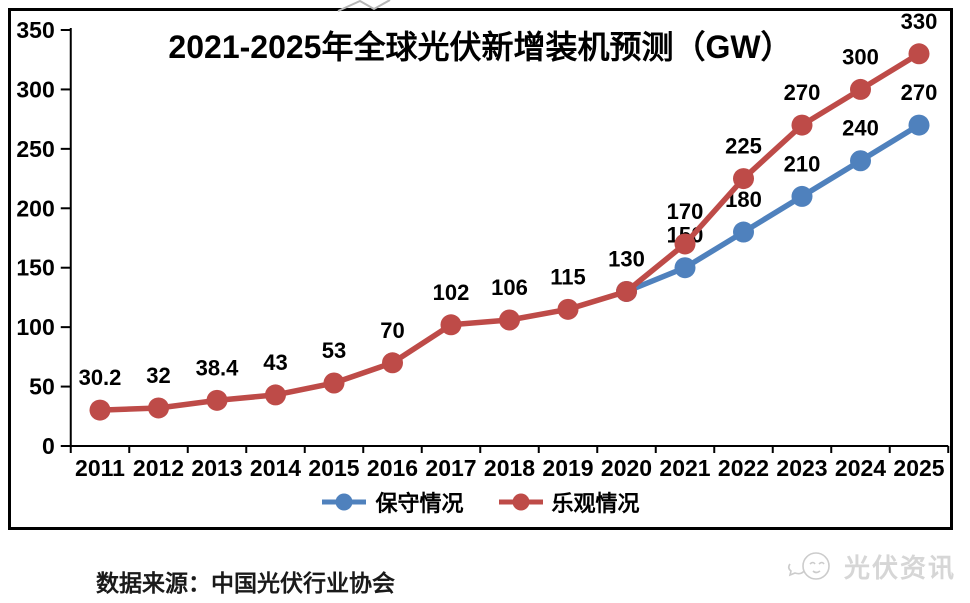 This screenshot has height=603, width=970. I want to click on y-axis-tick-label: 150, so click(35, 268).